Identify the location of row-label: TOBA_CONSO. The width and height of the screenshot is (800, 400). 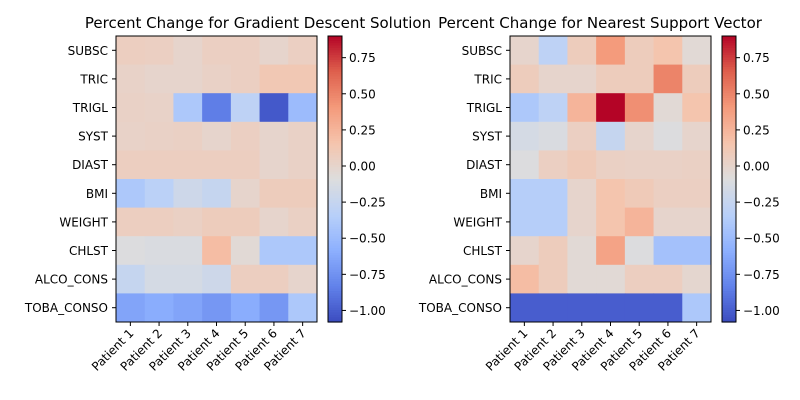
(66, 308).